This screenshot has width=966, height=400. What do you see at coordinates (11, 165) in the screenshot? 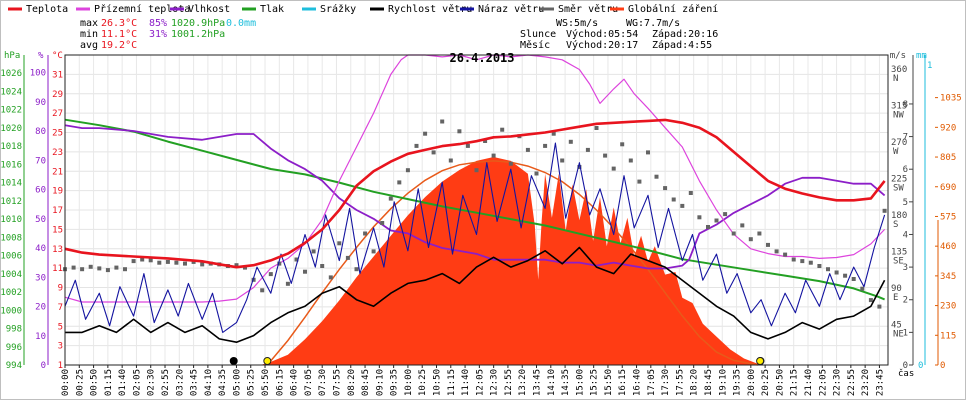
I see `axis-hpa-tick: 1016` at bounding box center [11, 165].